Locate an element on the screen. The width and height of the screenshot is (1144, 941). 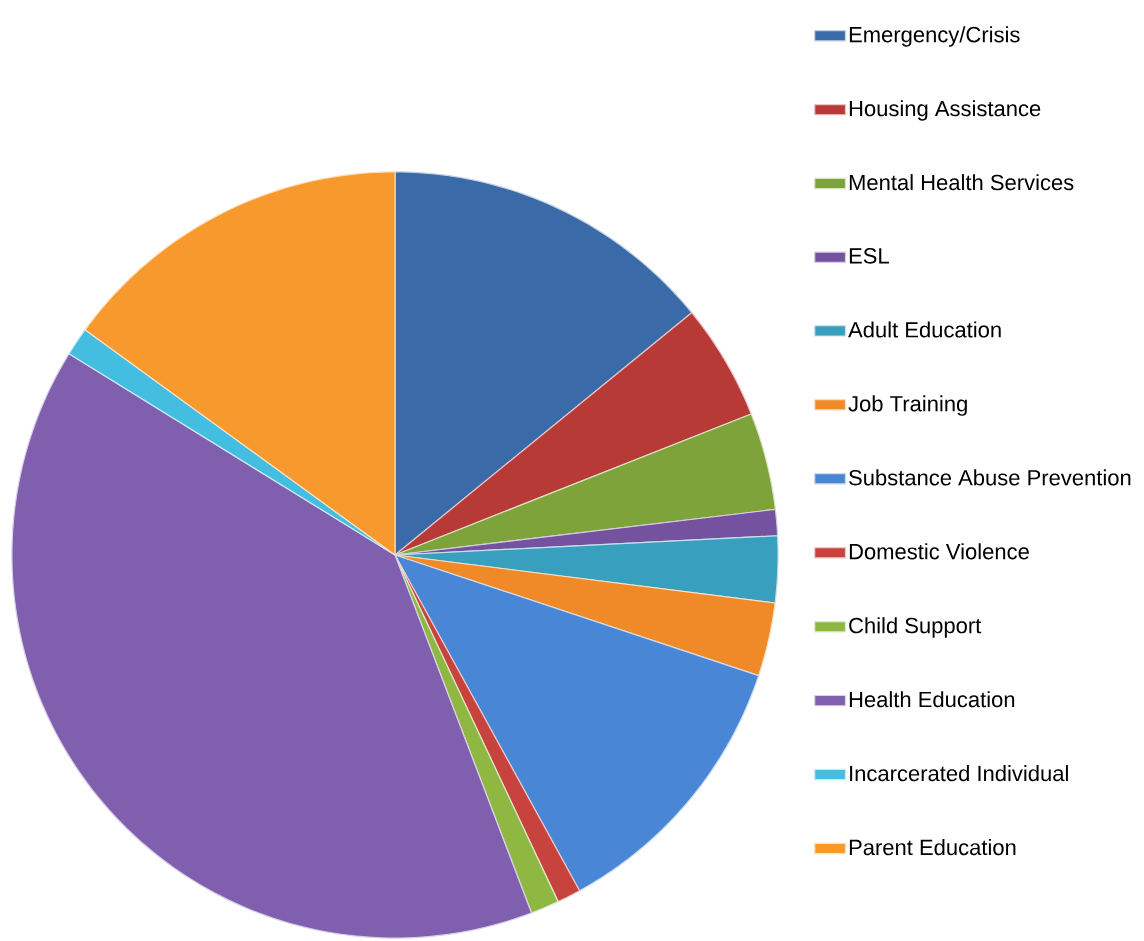
legend-label: Emergency/Crisis is located at coordinates (934, 36).